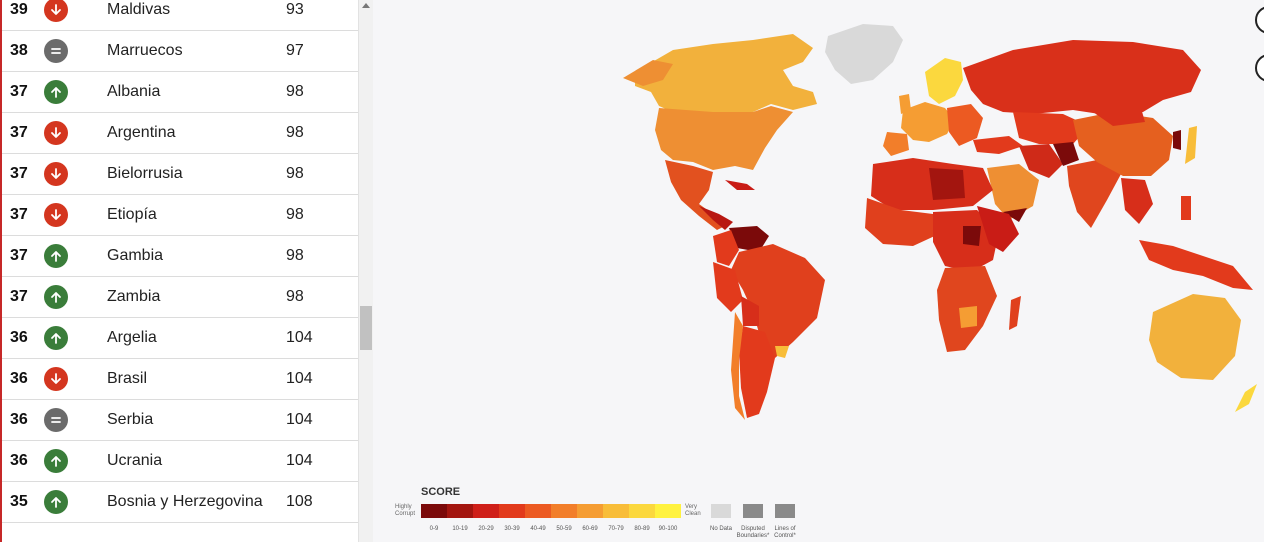 Image resolution: width=1264 pixels, height=542 pixels. I want to click on map-region-scandinavia, so click(944, 81).